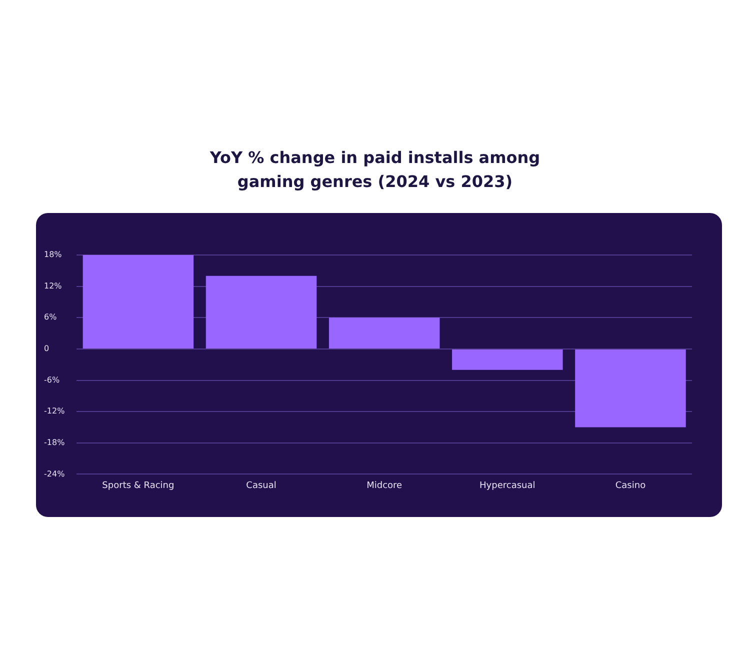 The image size is (750, 661). Describe the element at coordinates (384, 485) in the screenshot. I see `x-tick-label: Midcore` at that location.